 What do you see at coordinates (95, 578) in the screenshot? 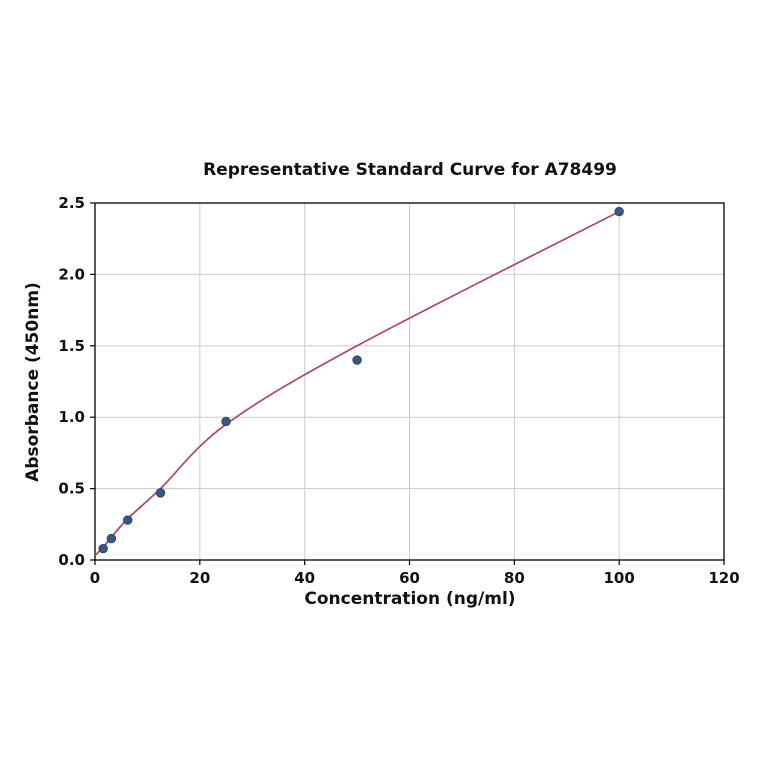
I see `x-tick-label: 0` at bounding box center [95, 578].